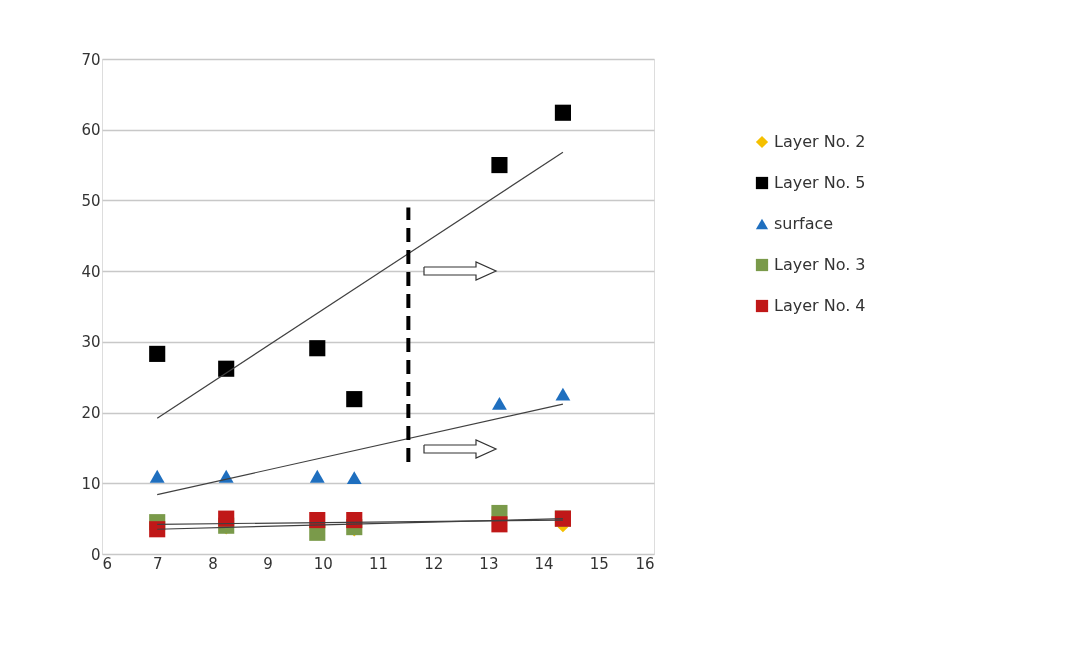 This screenshot has width=1084, height=649. I want to click on y-tick-label: 0, so click(95, 554).